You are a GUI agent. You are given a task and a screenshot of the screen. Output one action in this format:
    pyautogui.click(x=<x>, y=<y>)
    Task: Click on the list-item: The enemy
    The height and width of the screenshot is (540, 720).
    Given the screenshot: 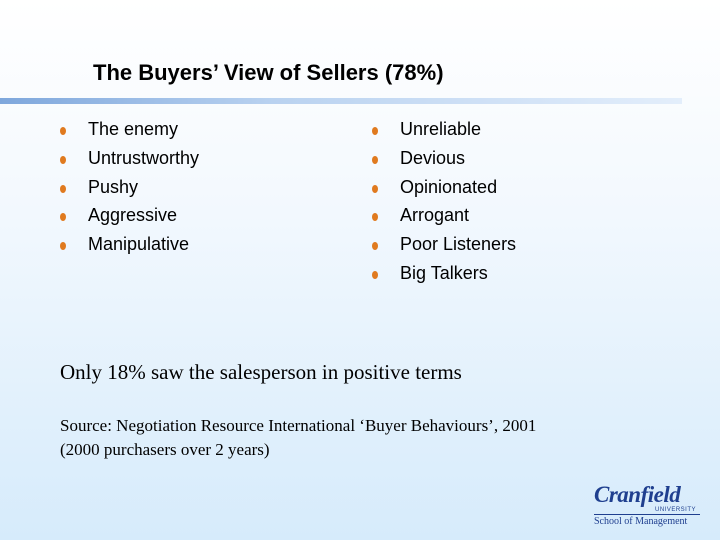 What is the action you would take?
    pyautogui.click(x=133, y=129)
    